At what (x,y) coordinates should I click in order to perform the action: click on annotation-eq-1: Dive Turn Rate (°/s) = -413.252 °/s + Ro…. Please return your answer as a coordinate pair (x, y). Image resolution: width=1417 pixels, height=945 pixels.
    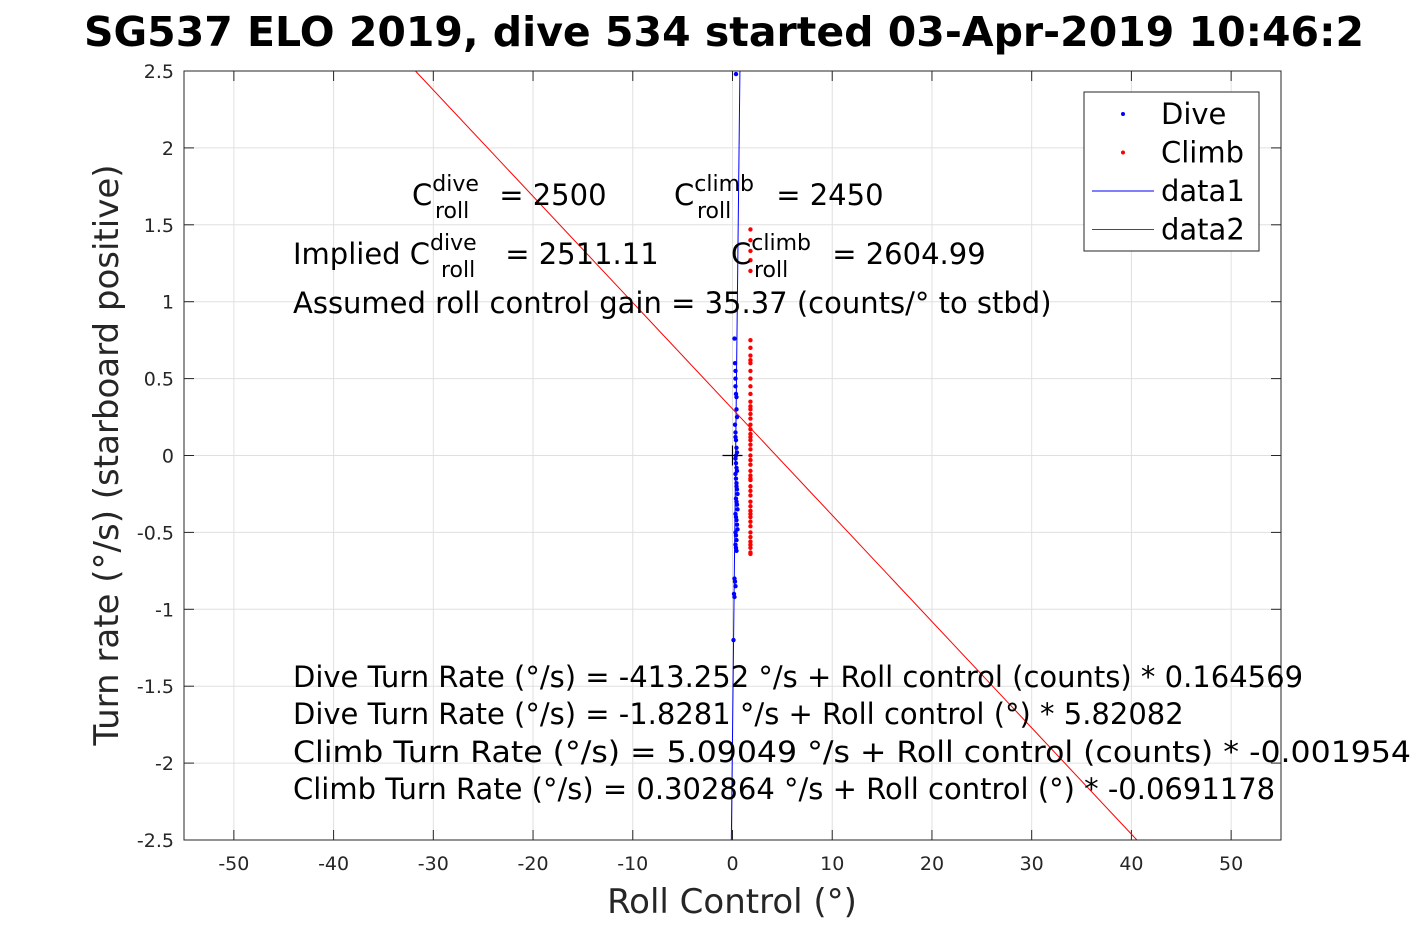
    Looking at the image, I should click on (798, 677).